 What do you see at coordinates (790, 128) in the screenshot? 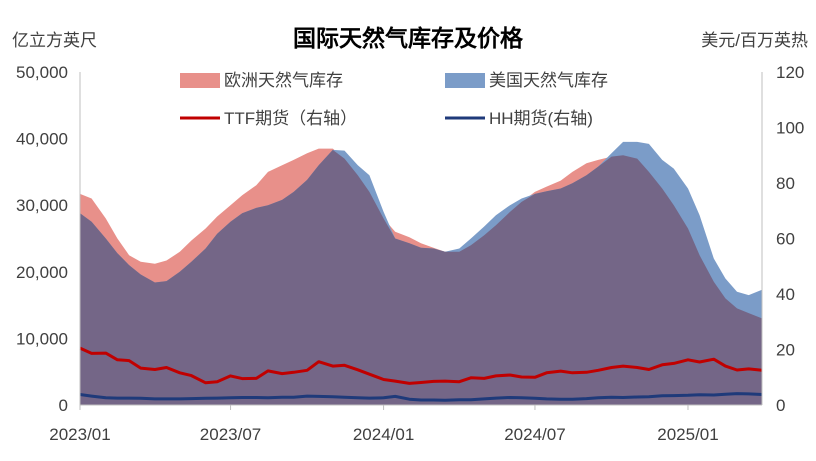
I see `right-tick-label: 100` at bounding box center [790, 128].